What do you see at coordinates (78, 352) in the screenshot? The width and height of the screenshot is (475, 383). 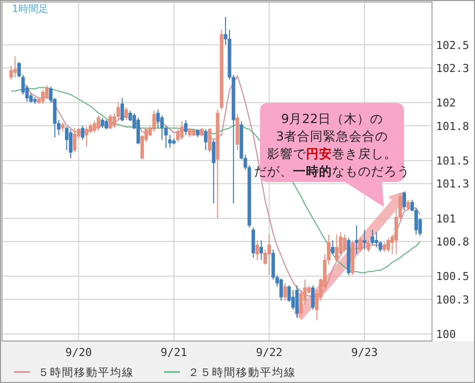 I see `x-tick-label: 9/20` at bounding box center [78, 352].